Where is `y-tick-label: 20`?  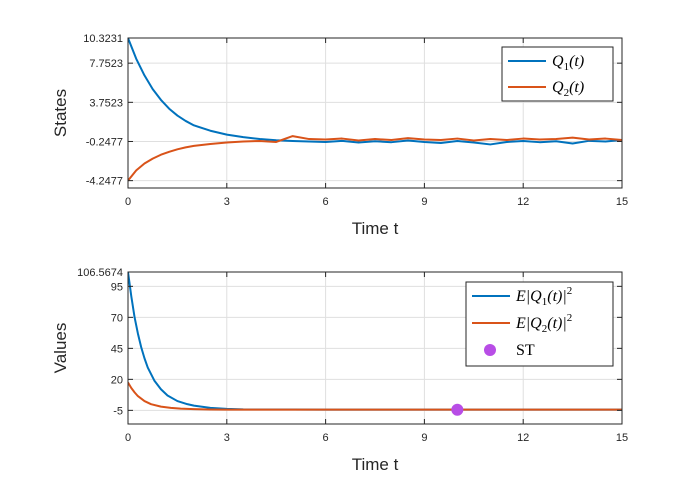 y-tick-label: 20 is located at coordinates (117, 380).